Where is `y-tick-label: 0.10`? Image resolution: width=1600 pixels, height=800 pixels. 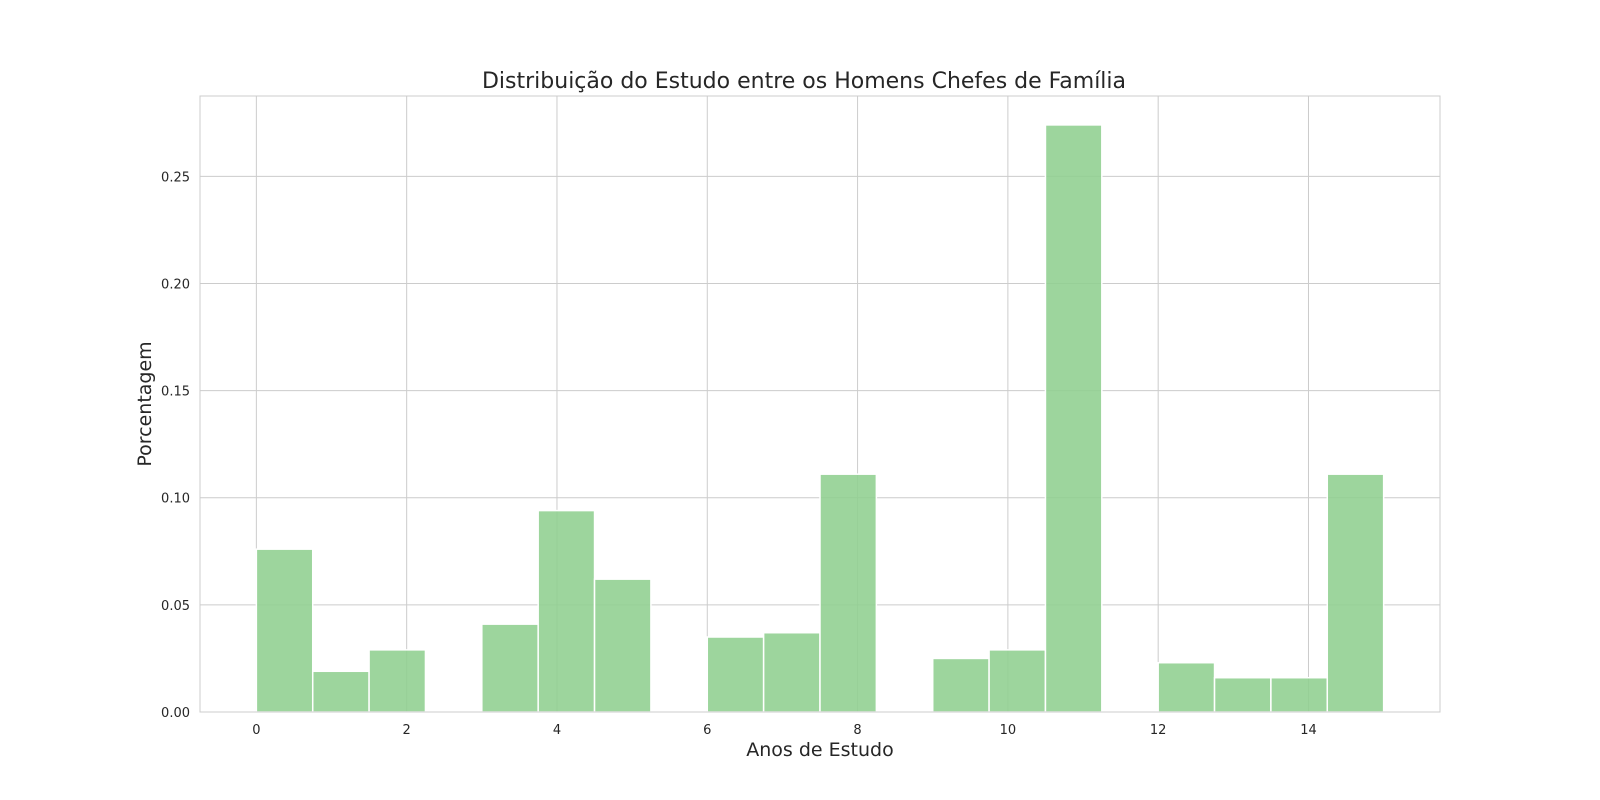
y-tick-label: 0.10 is located at coordinates (175, 499).